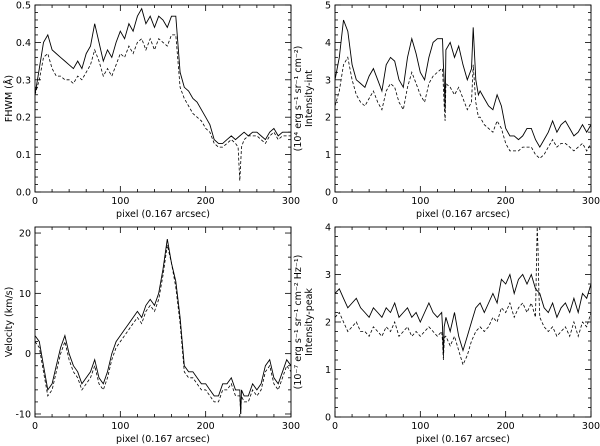 This screenshot has width=600, height=446. I want to click on y-axis-label: Intensity-peak, so click(309, 322).